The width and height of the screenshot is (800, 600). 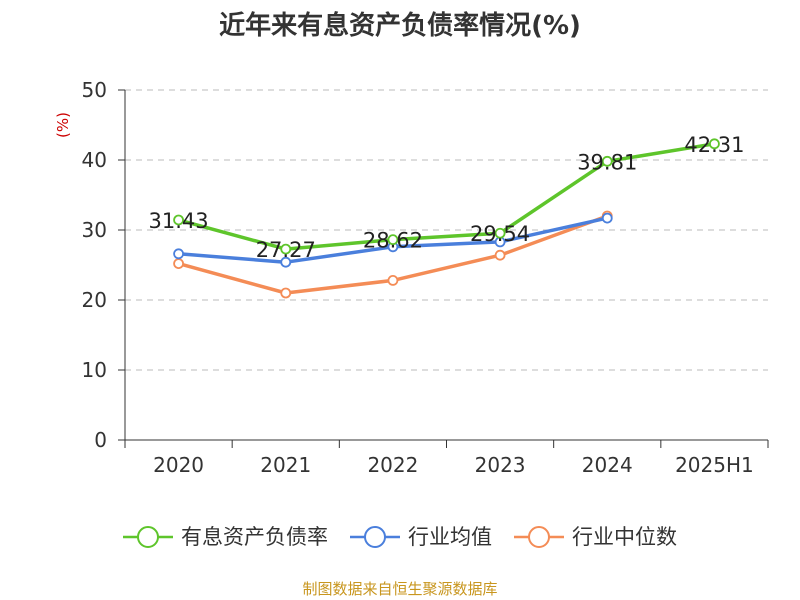 I want to click on x-tick-label: 2024, so click(x=607, y=465).